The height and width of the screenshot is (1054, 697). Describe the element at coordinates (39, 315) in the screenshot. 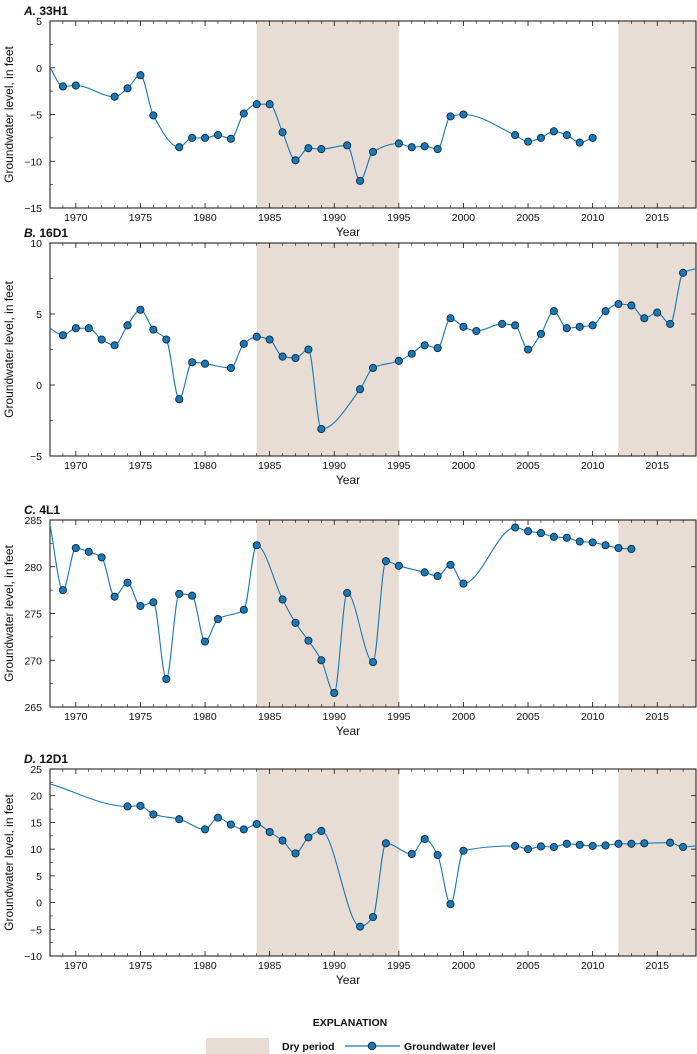

I see `y-tick-label: 5` at that location.